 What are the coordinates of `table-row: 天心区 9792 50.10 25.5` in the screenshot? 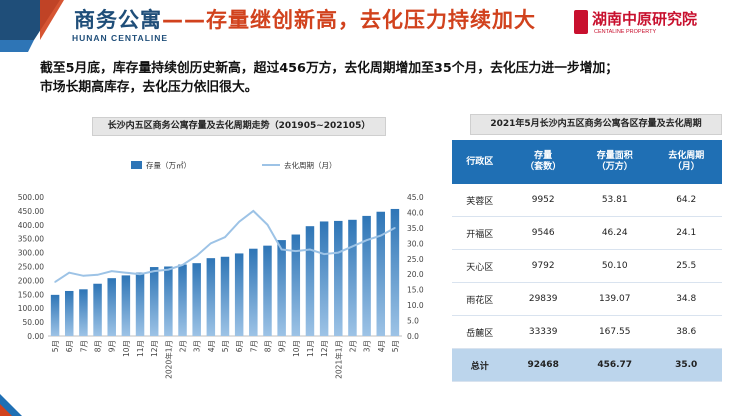 It's located at (587, 266).